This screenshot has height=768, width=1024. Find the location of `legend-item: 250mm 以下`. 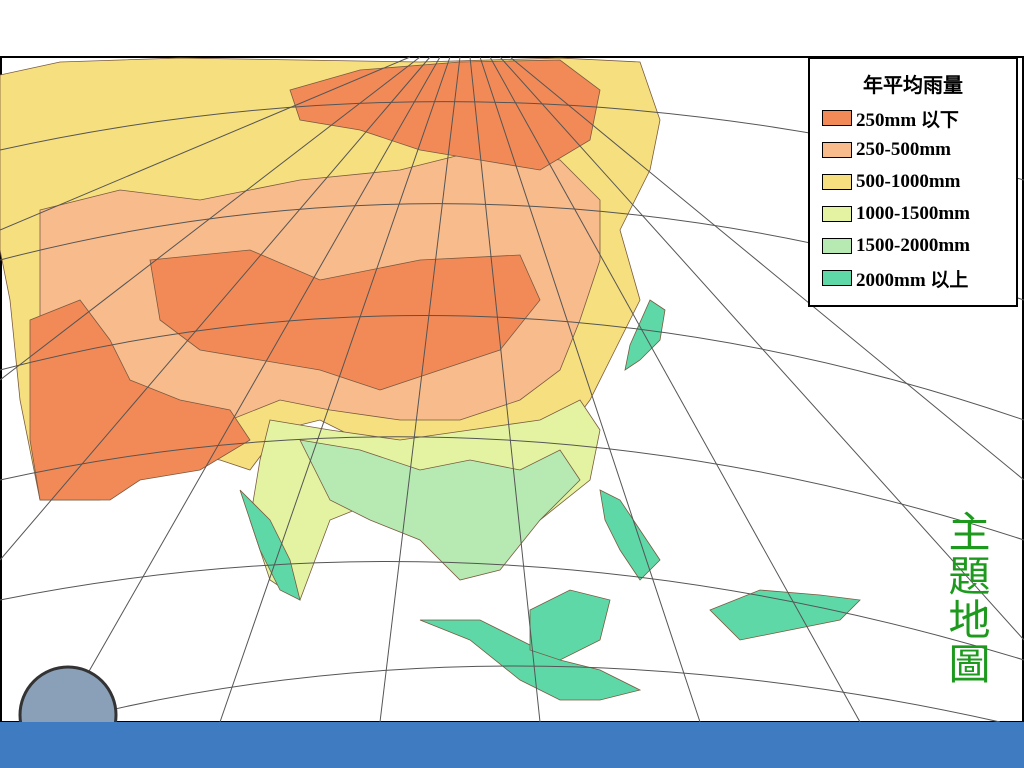

legend-item: 250mm 以下 is located at coordinates (913, 118).